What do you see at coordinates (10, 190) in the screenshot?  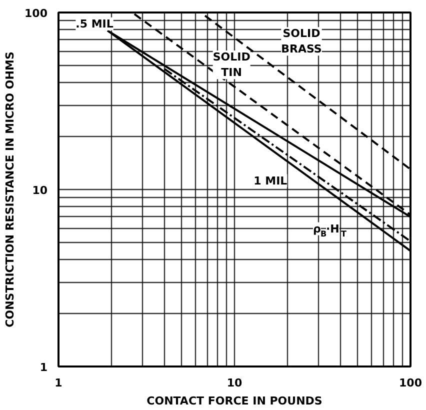 I see `y-axis-title: CONSTRICTION RESISTANCE IN MICRO OHMS` at bounding box center [10, 190].